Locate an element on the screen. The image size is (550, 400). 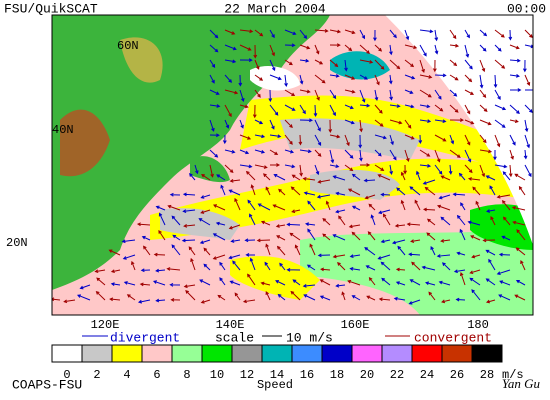
colorbar-tick: 6 is located at coordinates (156, 375).